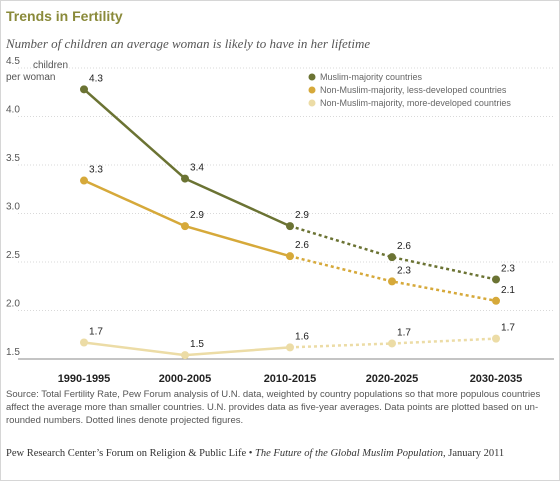 The image size is (560, 481). What do you see at coordinates (496, 379) in the screenshot?
I see `x-tick-label: 2030-2035` at bounding box center [496, 379].